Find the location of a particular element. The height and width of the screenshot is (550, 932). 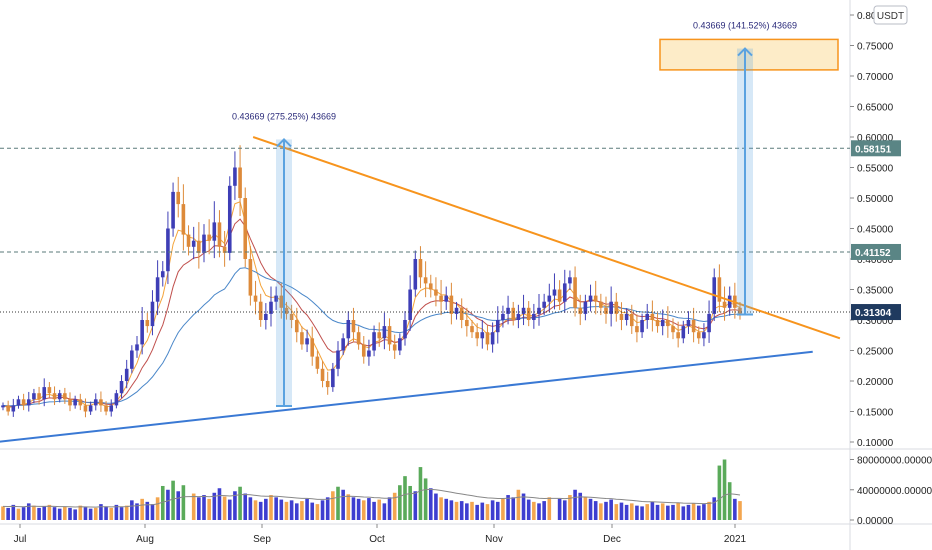

price-tick-label: 0.35000 is located at coordinates (875, 291).